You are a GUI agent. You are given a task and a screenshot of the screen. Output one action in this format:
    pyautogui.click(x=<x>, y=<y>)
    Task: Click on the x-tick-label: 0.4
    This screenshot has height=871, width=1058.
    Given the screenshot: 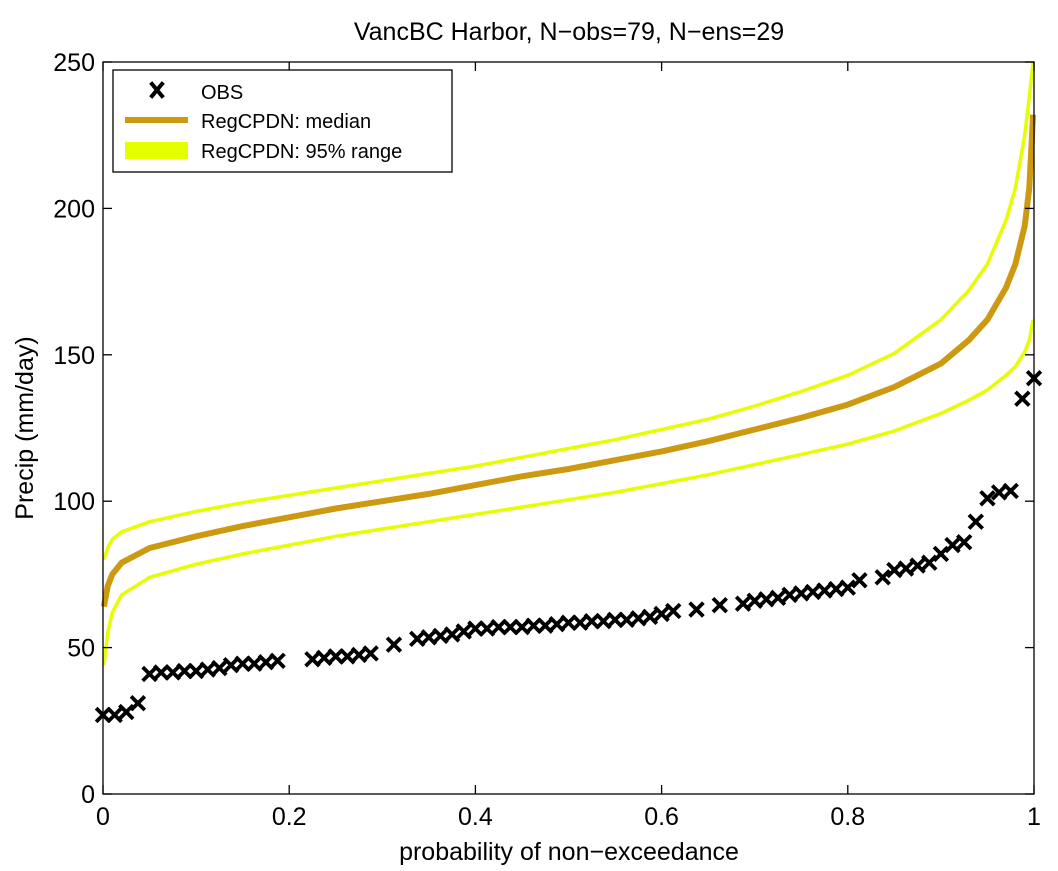 What is the action you would take?
    pyautogui.click(x=475, y=817)
    